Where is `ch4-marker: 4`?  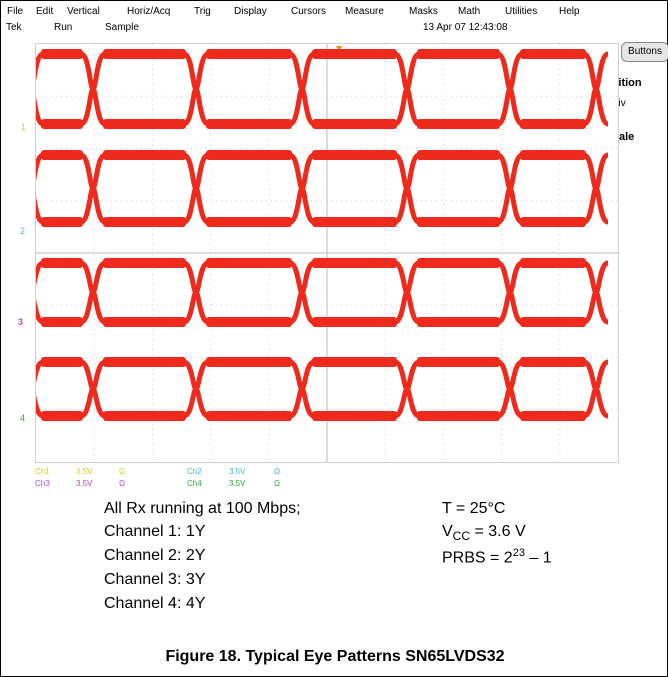
ch4-marker: 4 is located at coordinates (23, 418).